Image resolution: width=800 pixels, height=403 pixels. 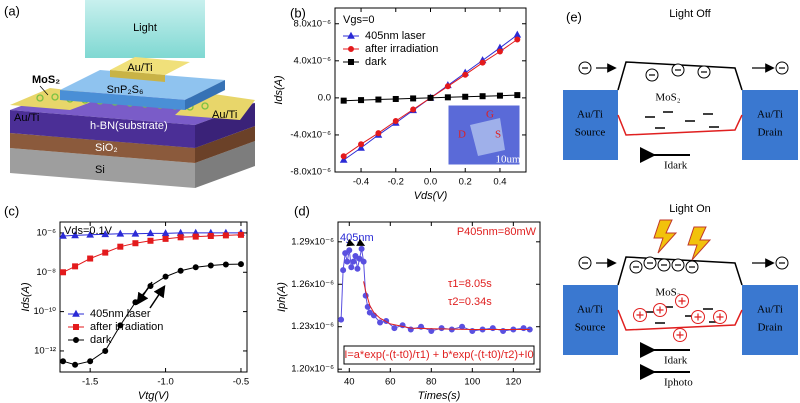 I want to click on legend-label: dark, so click(x=101, y=340).